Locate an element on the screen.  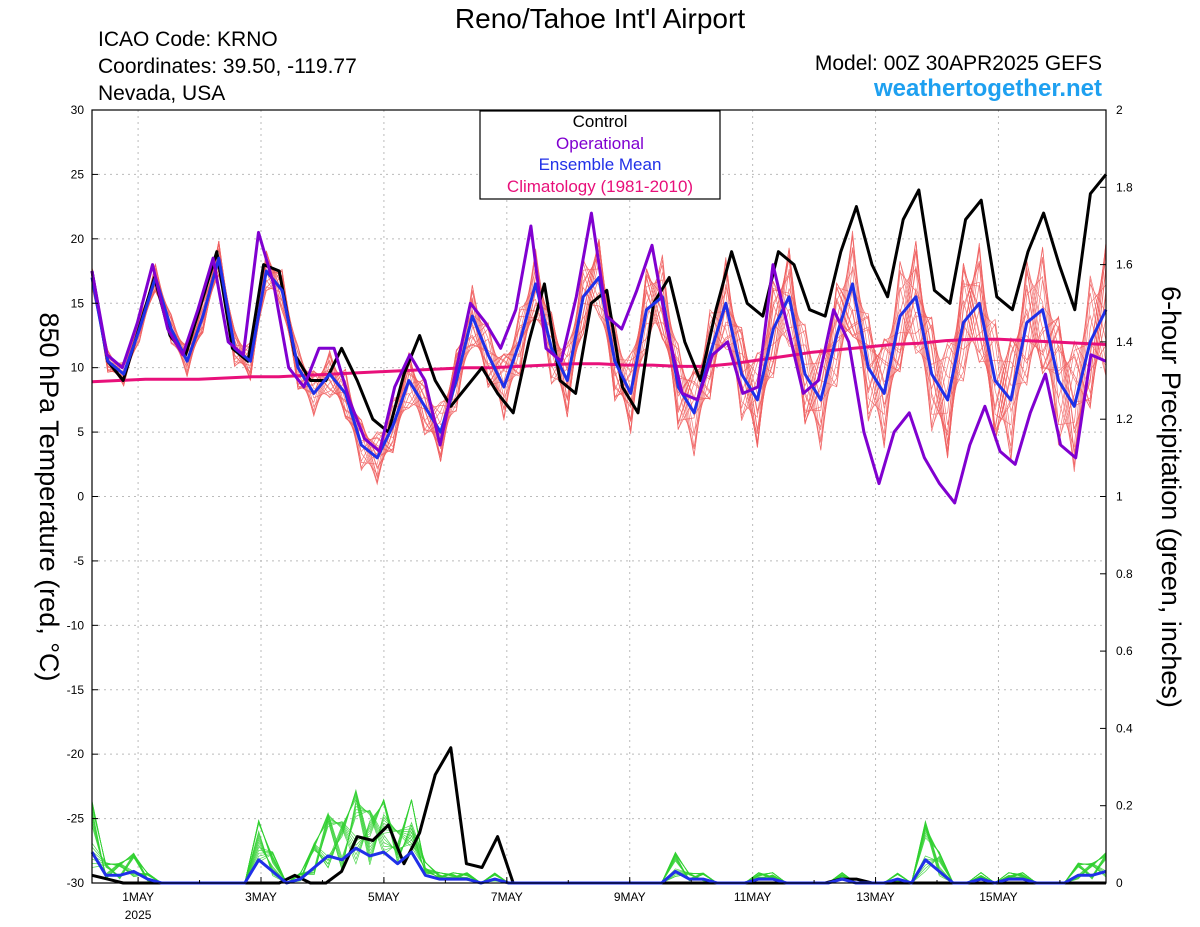
right-tick-label: 0 is located at coordinates (1119, 883).